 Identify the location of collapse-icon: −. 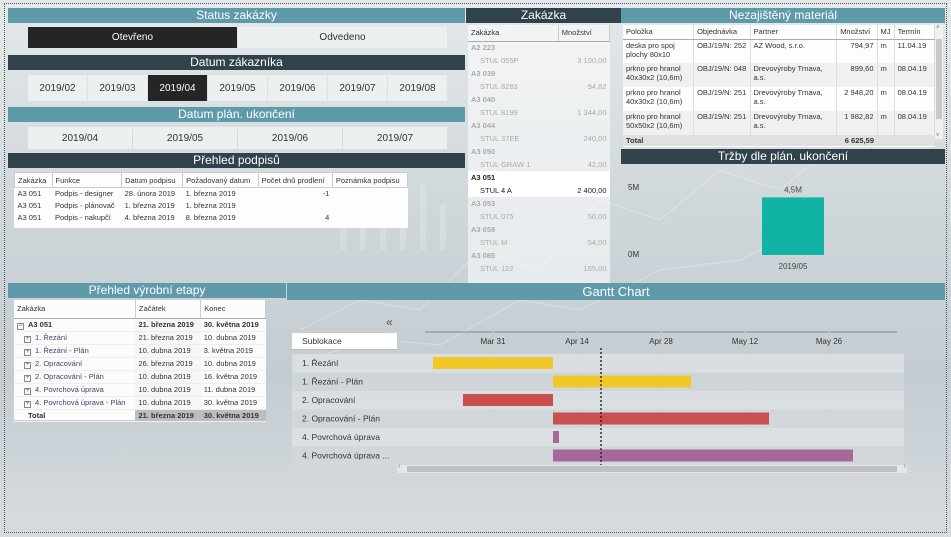
(20, 326).